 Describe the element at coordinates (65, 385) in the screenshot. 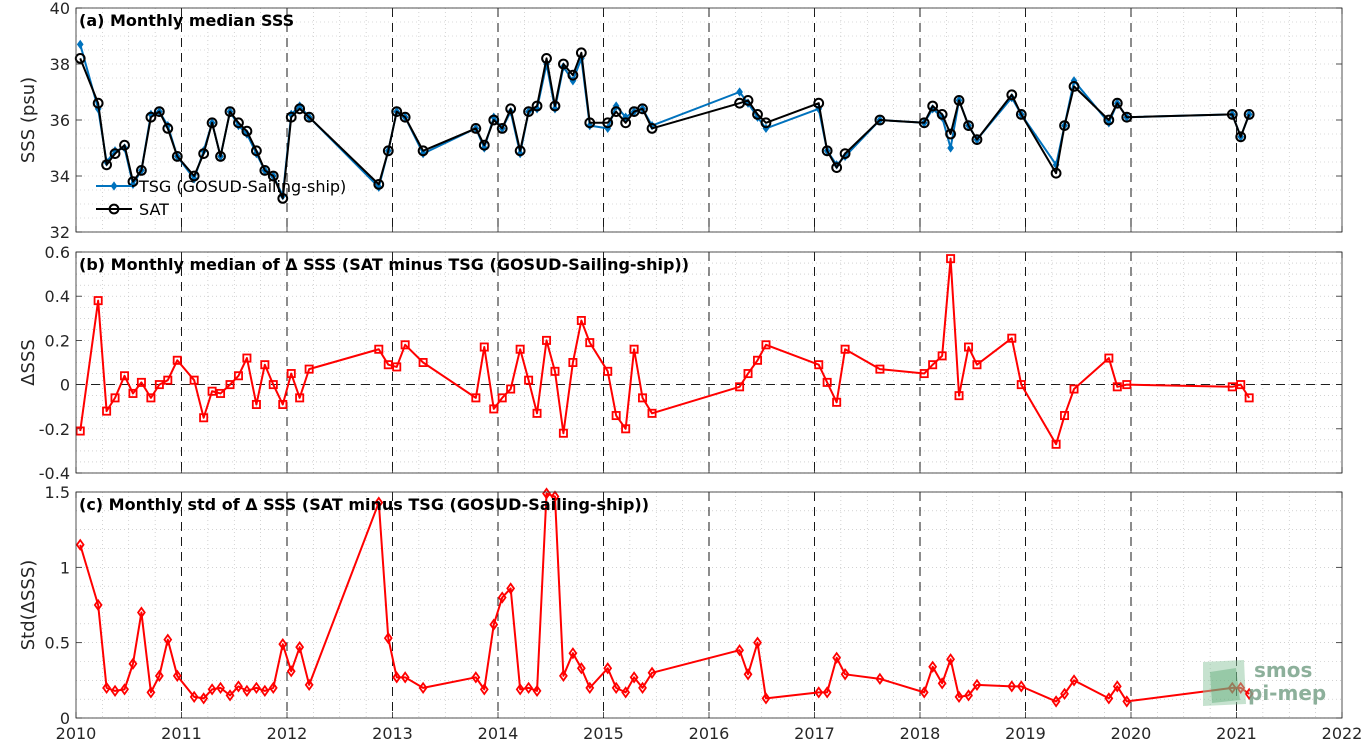

I see `y-tick-label: 0` at that location.